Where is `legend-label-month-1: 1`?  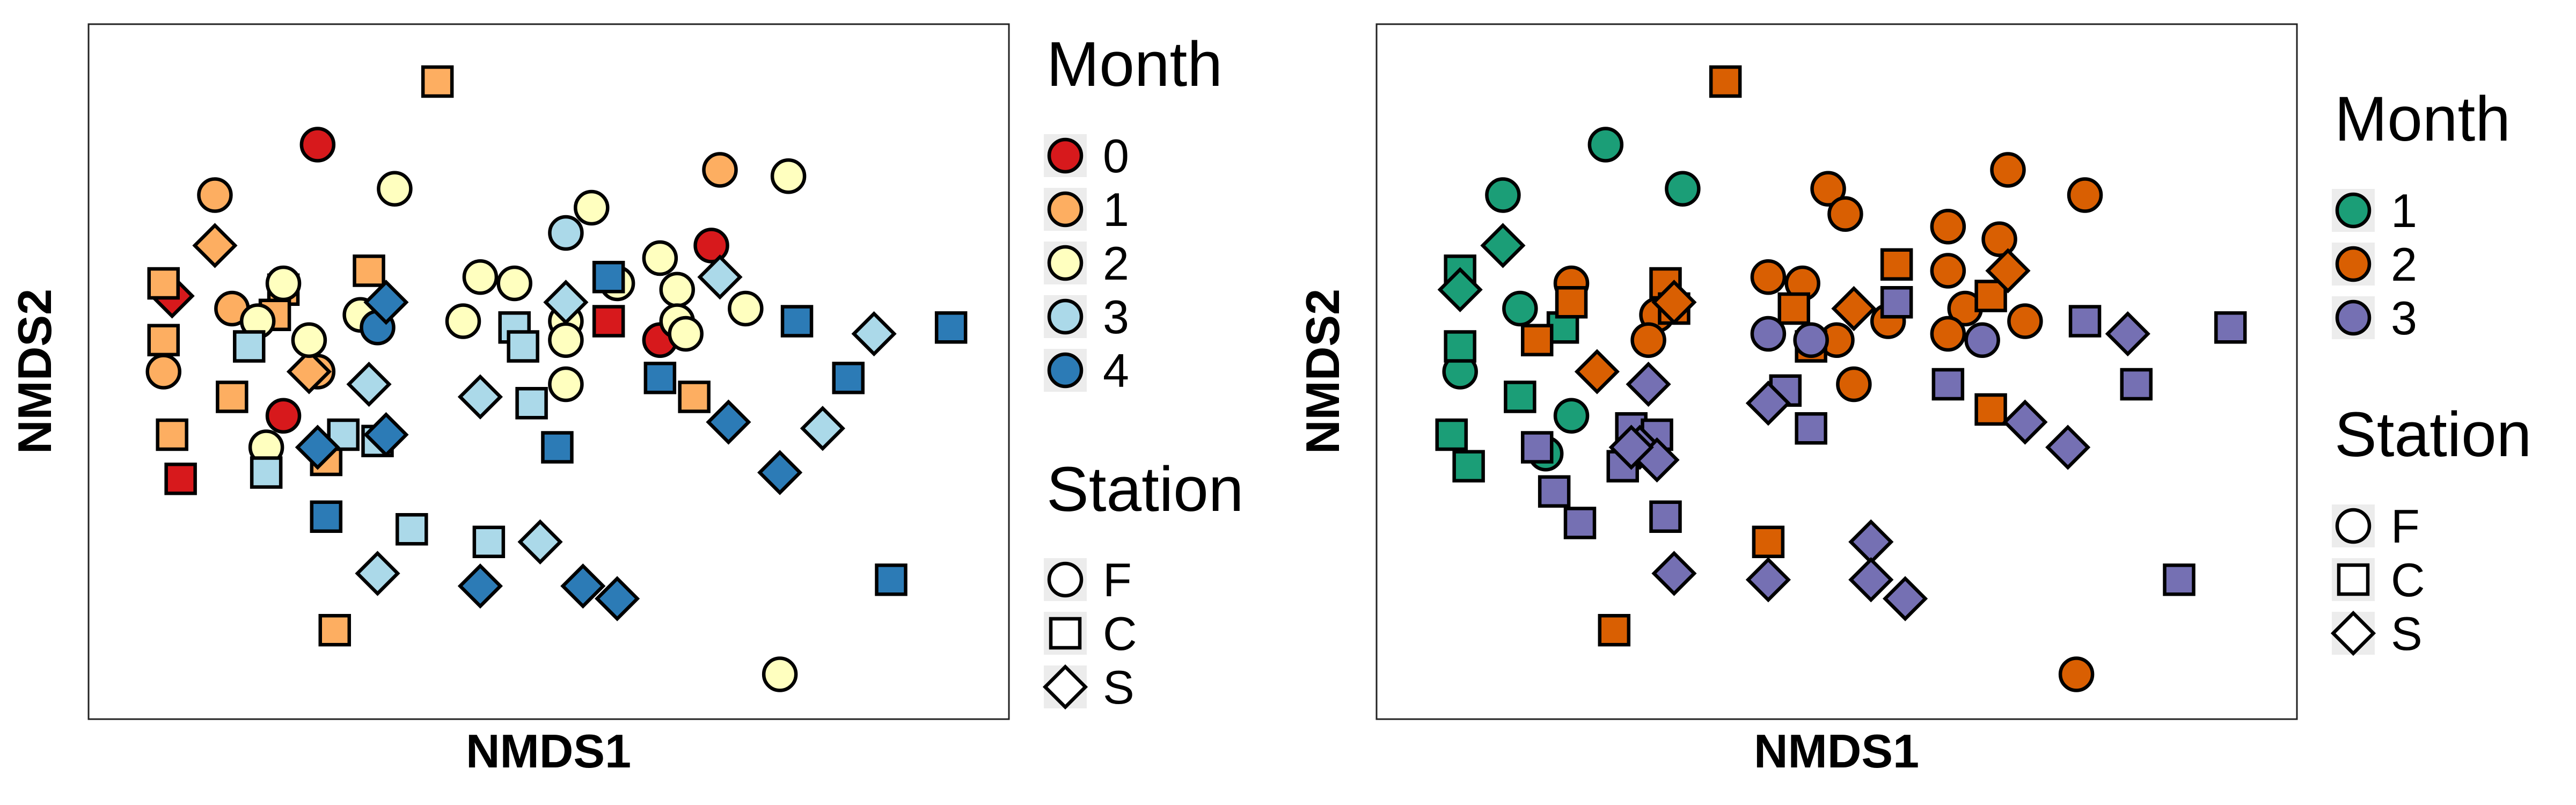 legend-label-month-1: 1 is located at coordinates (2404, 210).